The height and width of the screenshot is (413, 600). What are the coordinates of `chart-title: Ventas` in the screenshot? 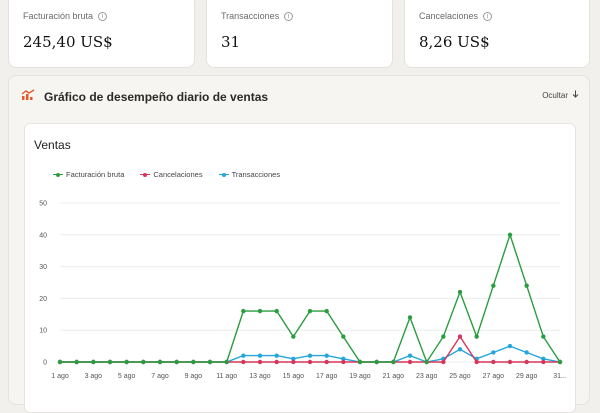 It's located at (52, 145).